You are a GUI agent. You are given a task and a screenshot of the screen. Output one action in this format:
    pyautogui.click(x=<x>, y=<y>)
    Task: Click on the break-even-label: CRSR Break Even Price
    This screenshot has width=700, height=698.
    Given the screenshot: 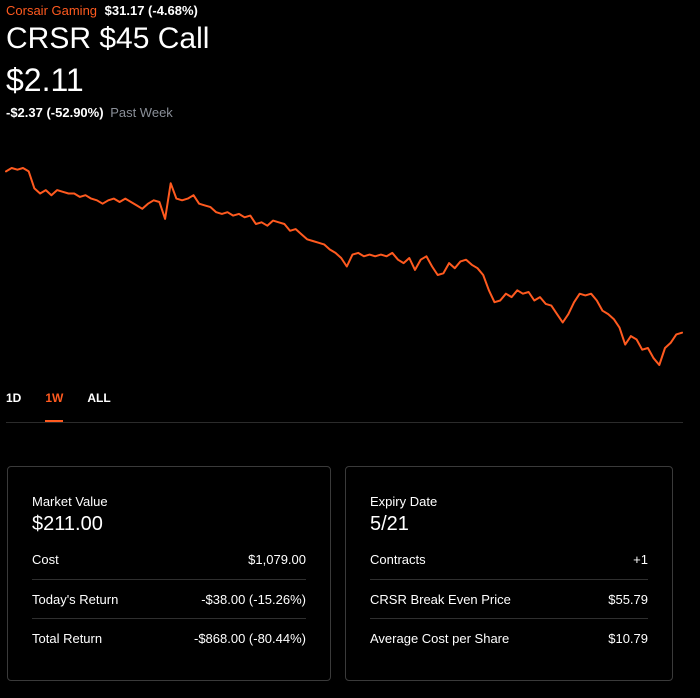 What is the action you would take?
    pyautogui.click(x=440, y=599)
    